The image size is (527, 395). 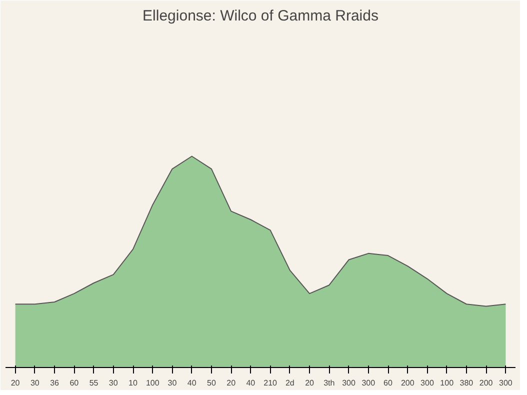 I want to click on x-tick-label: 2d, so click(x=289, y=383).